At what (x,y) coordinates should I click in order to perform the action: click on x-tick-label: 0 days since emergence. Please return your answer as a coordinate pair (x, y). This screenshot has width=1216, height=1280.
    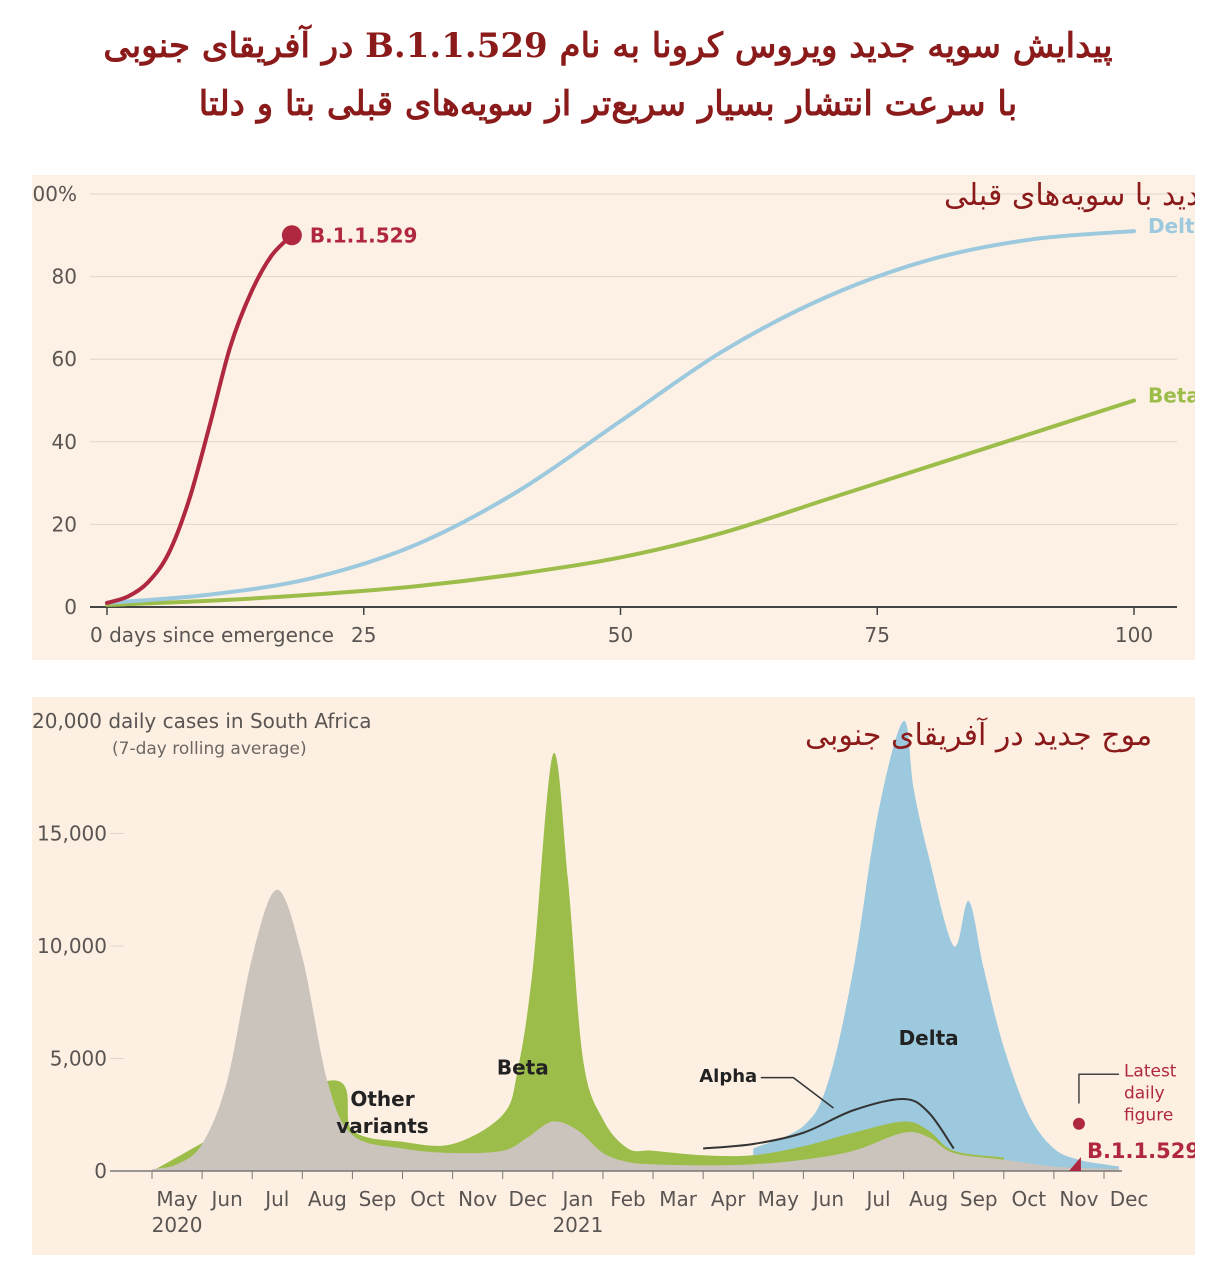
    Looking at the image, I should click on (212, 635).